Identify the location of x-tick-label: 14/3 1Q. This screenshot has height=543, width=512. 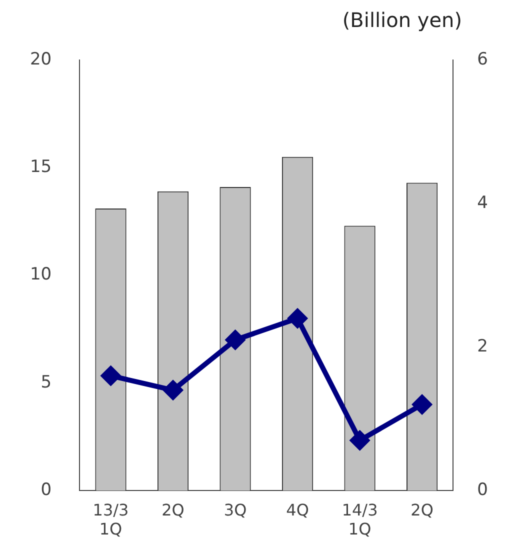
(360, 519).